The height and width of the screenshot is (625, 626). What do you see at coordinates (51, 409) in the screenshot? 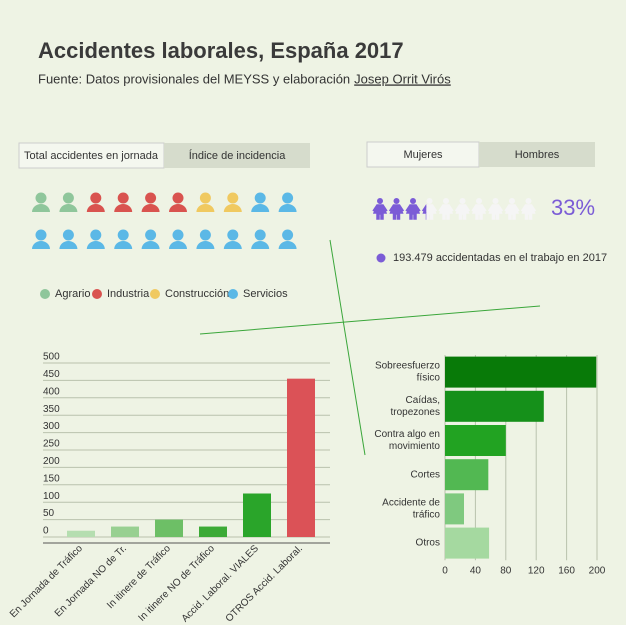
I see `y-tick-label: 350` at bounding box center [51, 409].